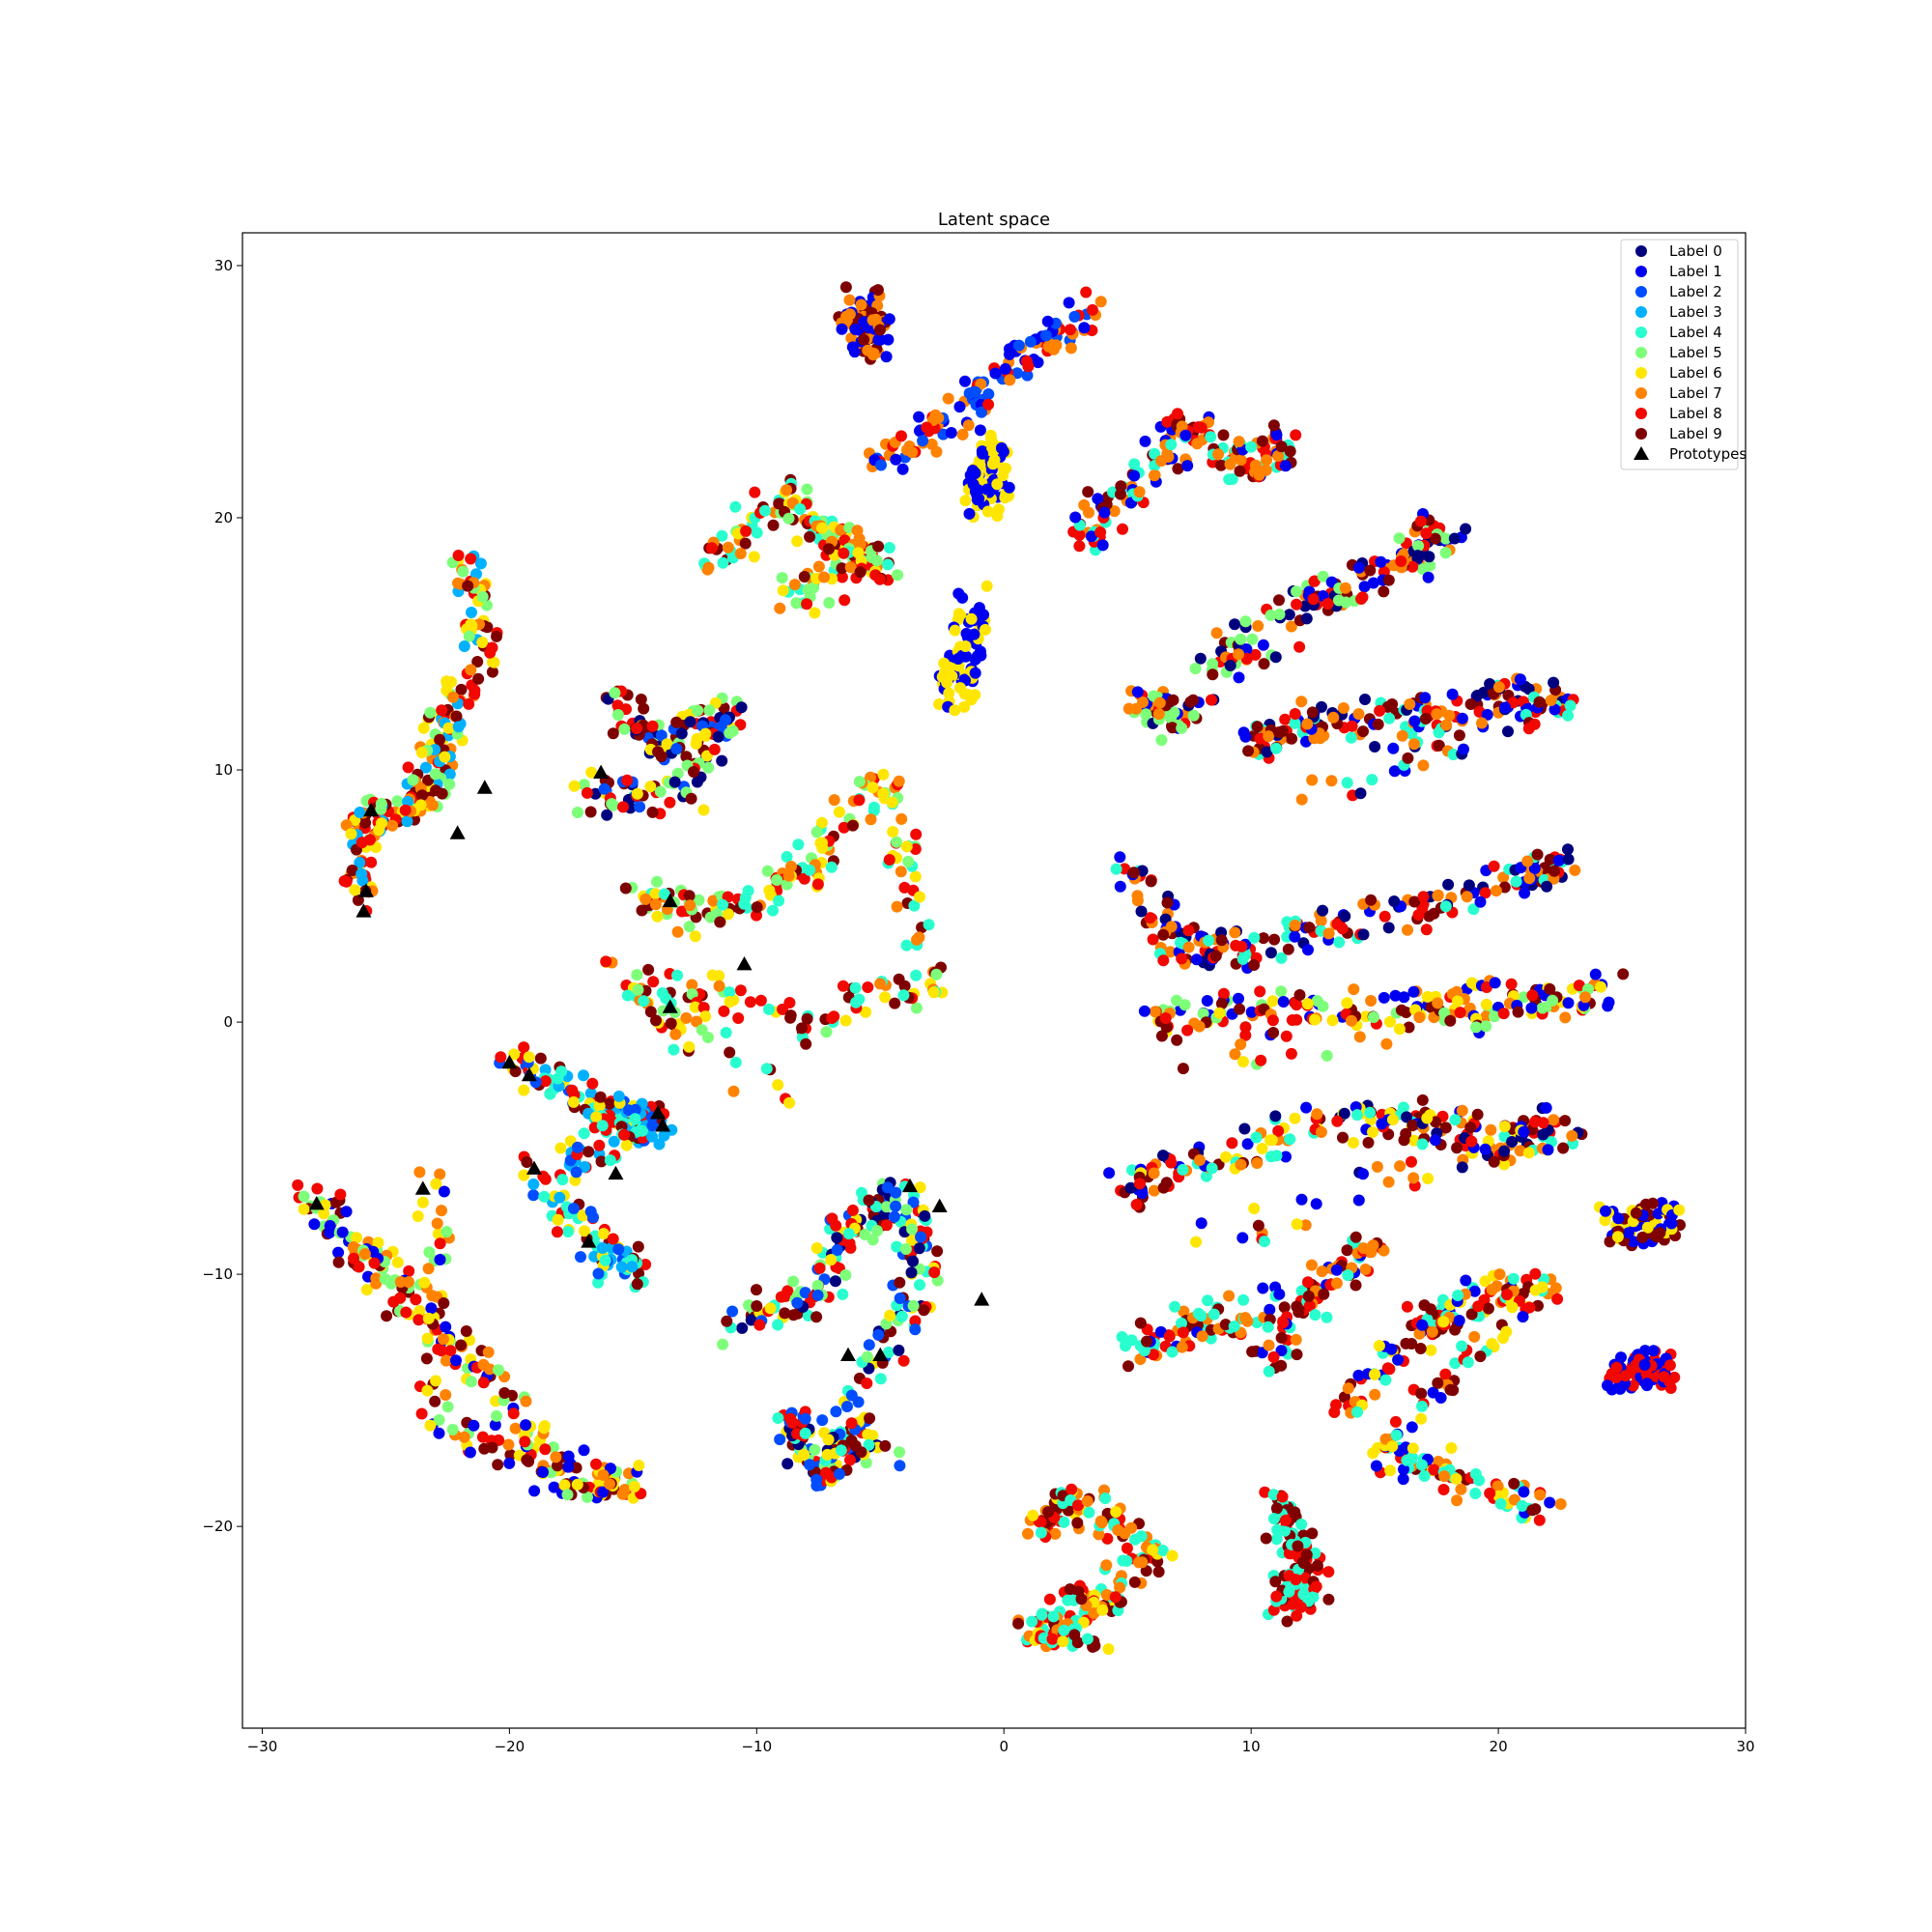 The width and height of the screenshot is (1932, 1932). Describe the element at coordinates (1001, 1741) in the screenshot. I see `x-axis: −30 −20 −10 0 10 20 30` at that location.